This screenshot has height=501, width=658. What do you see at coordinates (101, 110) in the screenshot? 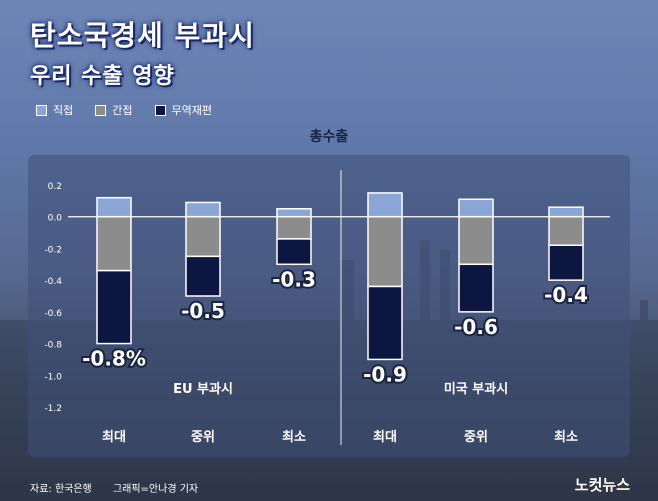
I see `legend-swatch-indirect` at bounding box center [101, 110].